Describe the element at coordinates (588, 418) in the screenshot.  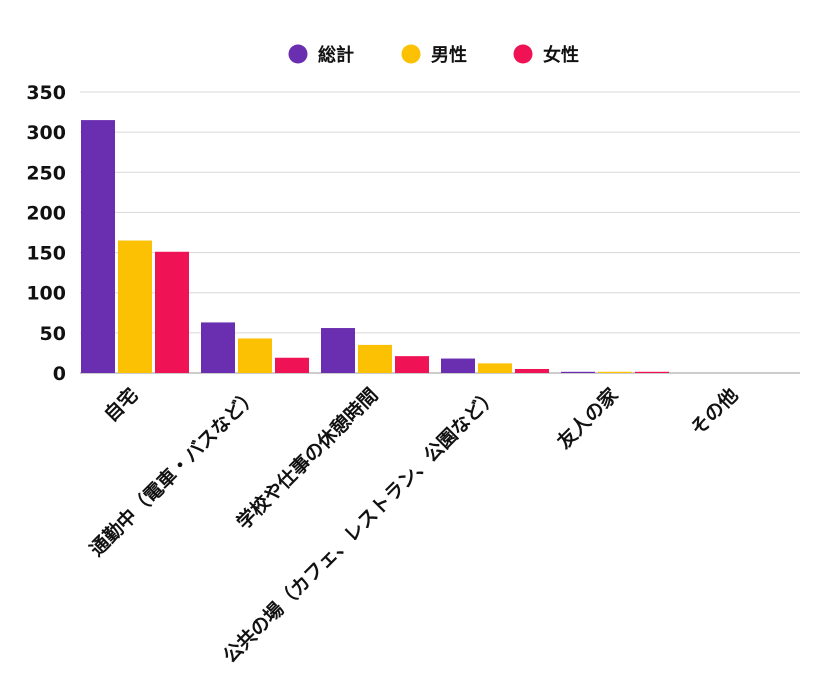
I see `x-category-label: 友人の家` at that location.